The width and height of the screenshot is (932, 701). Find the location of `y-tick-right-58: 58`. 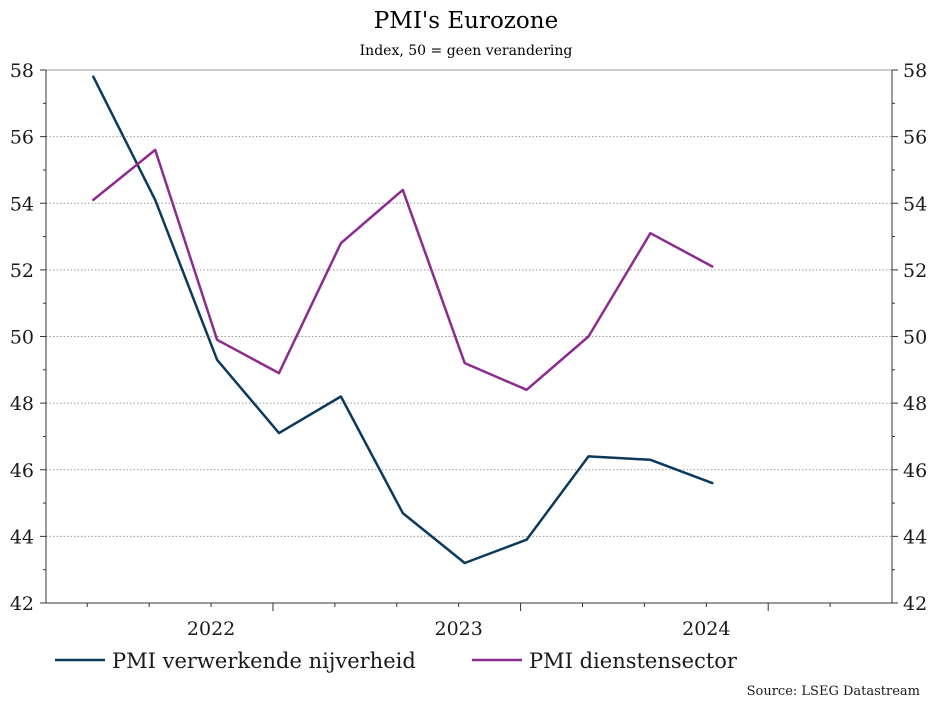

y-tick-right-58: 58 is located at coordinates (915, 71).